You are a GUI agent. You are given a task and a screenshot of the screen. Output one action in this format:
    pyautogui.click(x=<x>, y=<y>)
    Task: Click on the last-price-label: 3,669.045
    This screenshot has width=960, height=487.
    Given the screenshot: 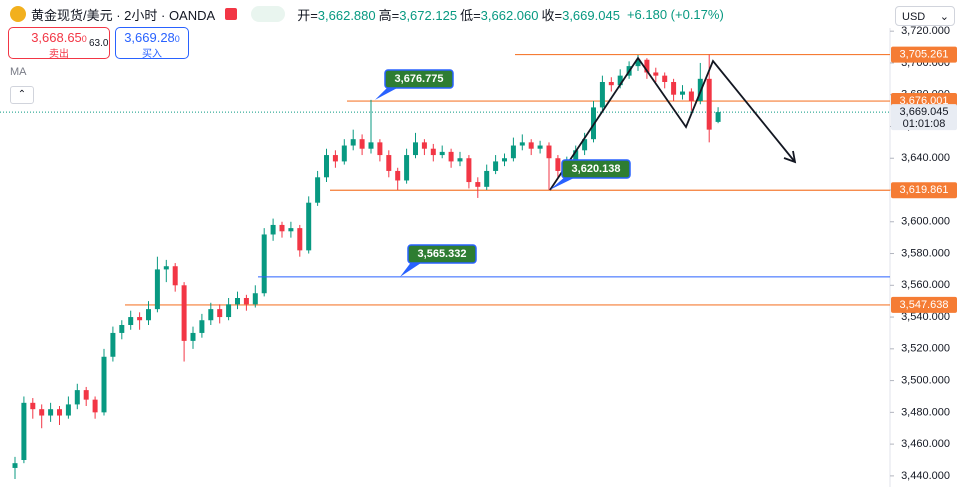 What is the action you would take?
    pyautogui.click(x=924, y=112)
    